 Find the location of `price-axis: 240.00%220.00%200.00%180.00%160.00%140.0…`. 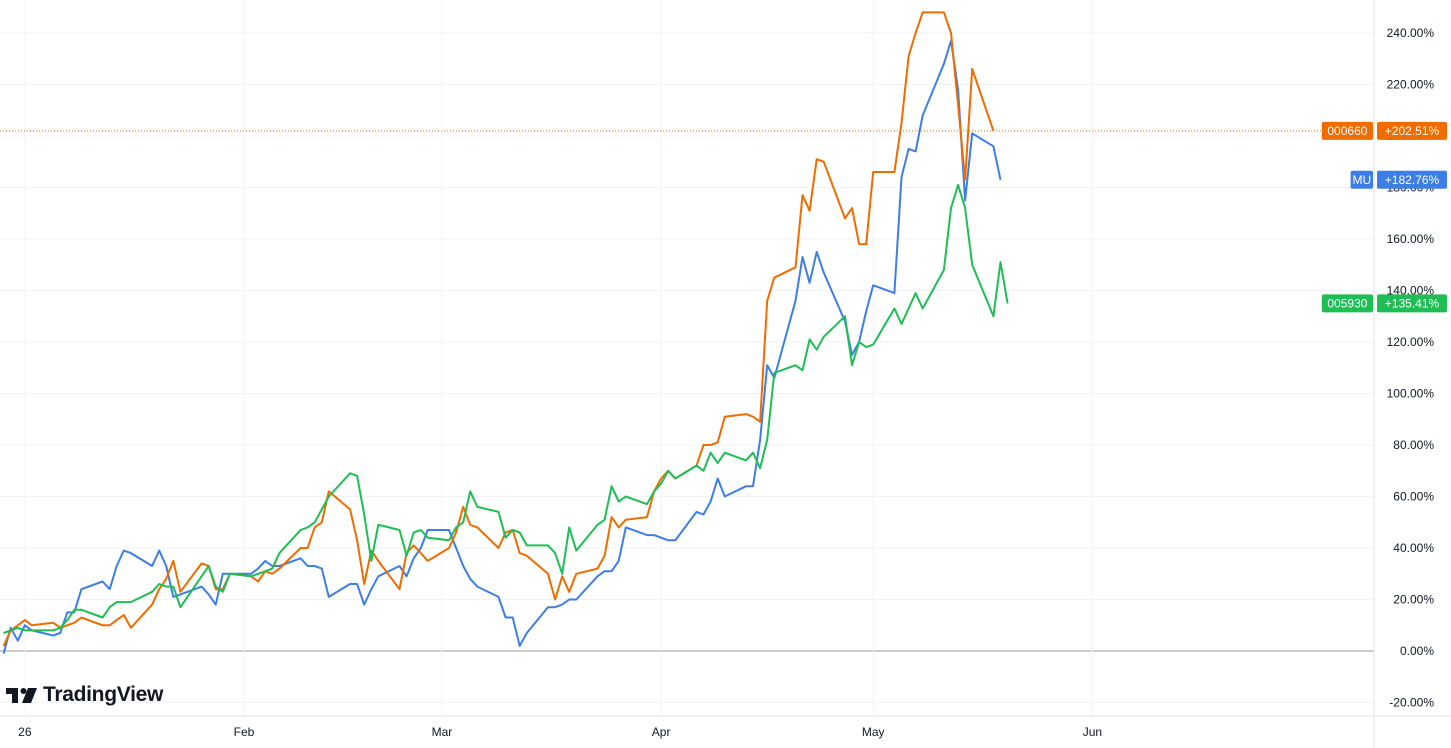

price-axis: 240.00%220.00%200.00%180.00%160.00%140.0… is located at coordinates (1404, 374).